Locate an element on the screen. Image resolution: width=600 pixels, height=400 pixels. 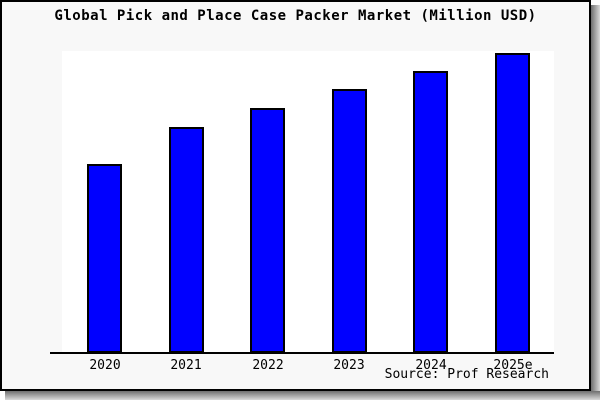
x-tick-label-2021: 2021 is located at coordinates (186, 365).